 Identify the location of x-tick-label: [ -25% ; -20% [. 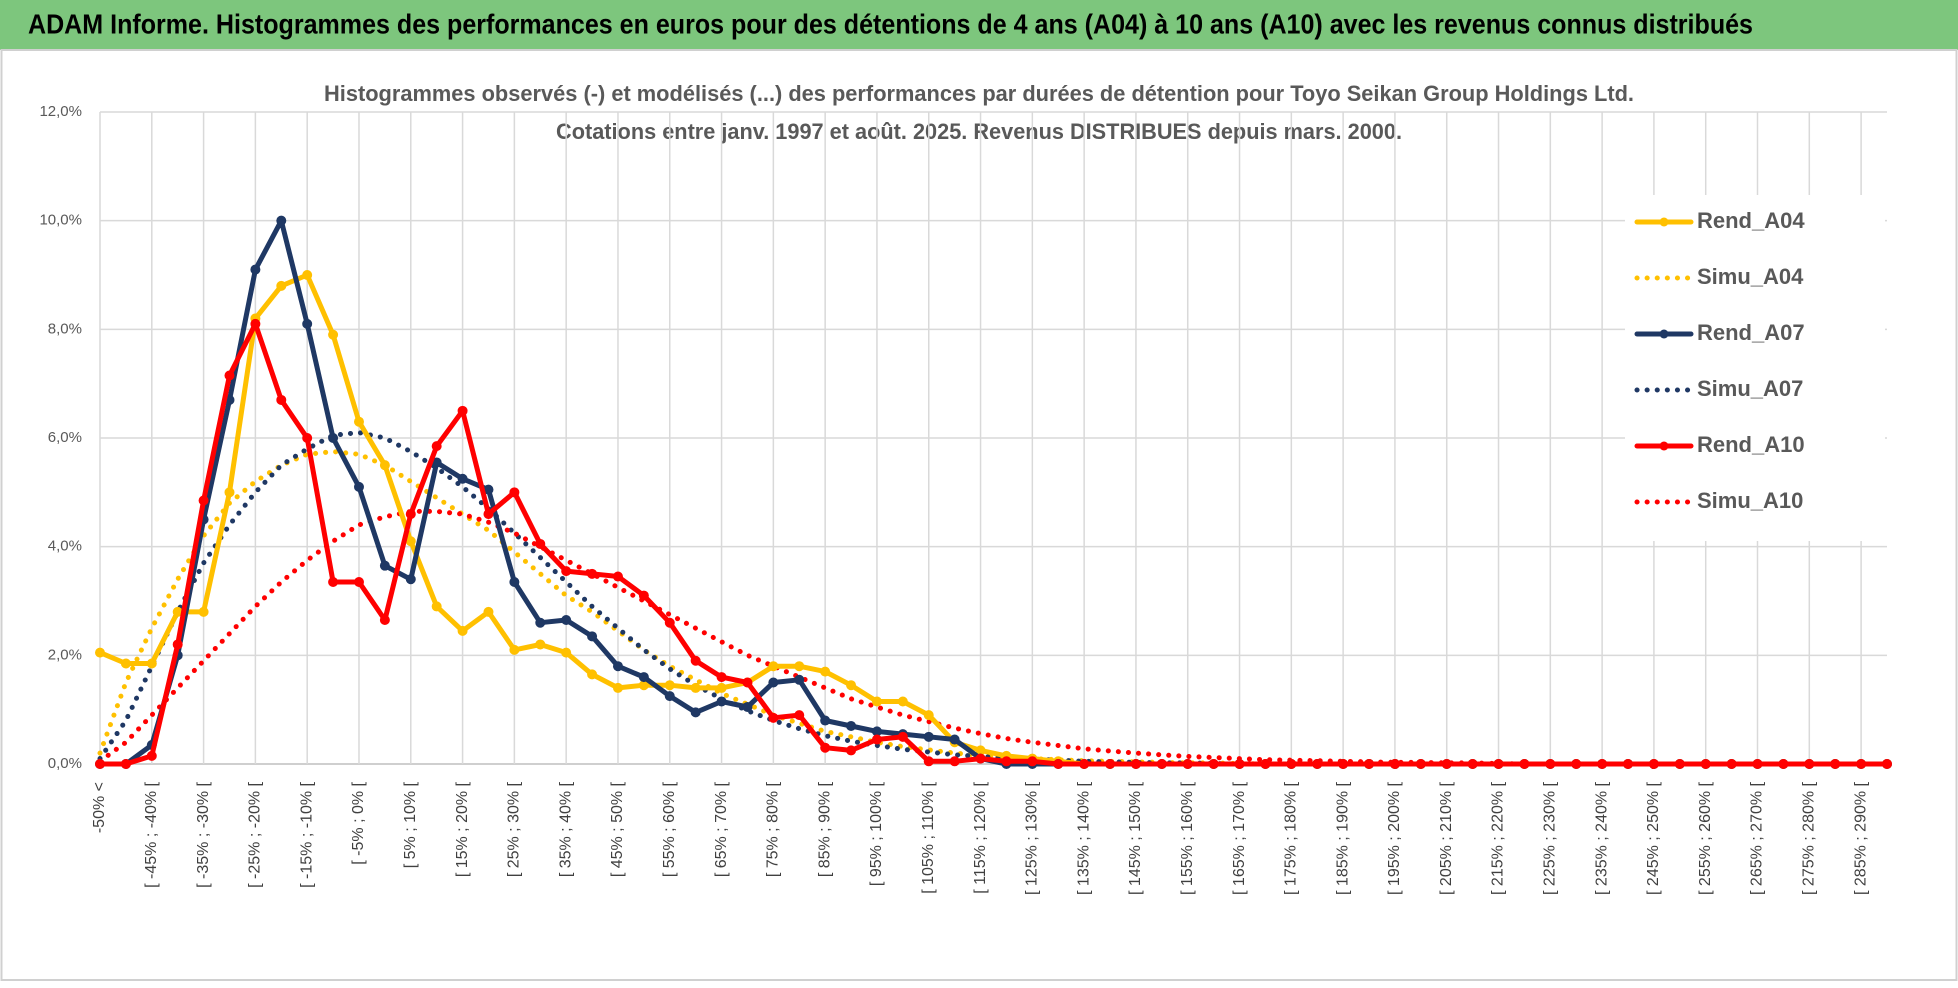
(255, 834).